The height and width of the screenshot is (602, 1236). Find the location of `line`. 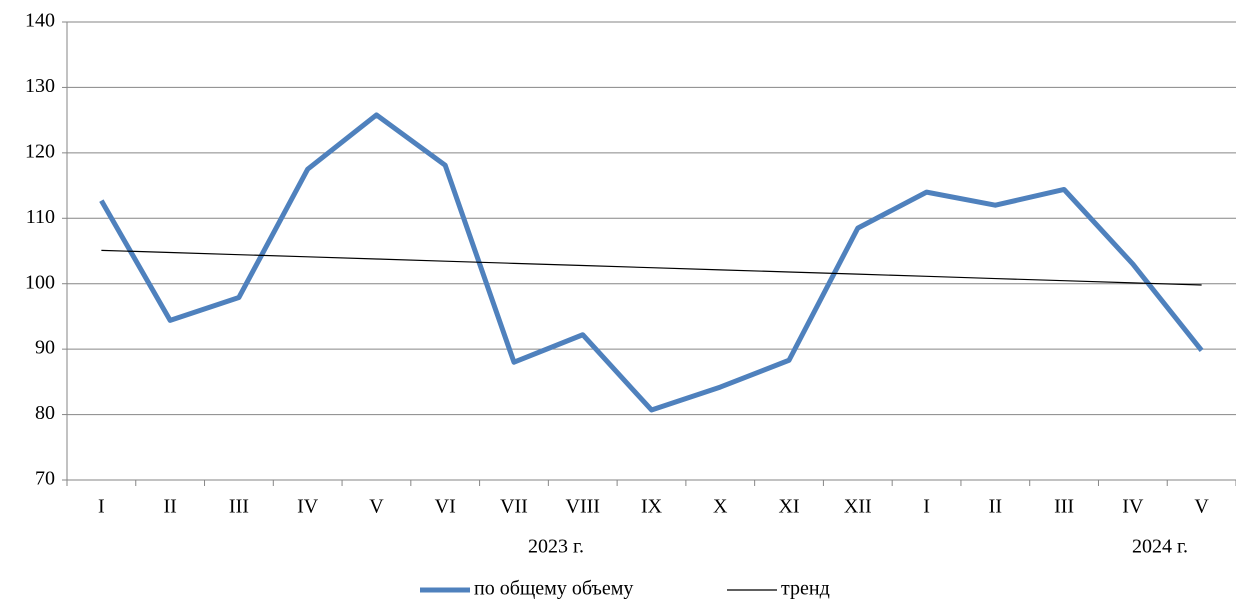

line is located at coordinates (651, 267).